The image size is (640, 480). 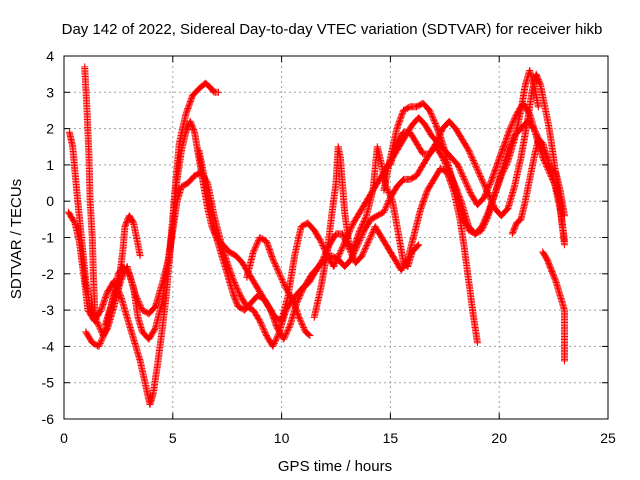 What do you see at coordinates (16, 239) in the screenshot?
I see `y-axis-label: SDTVAR / TECUs` at bounding box center [16, 239].